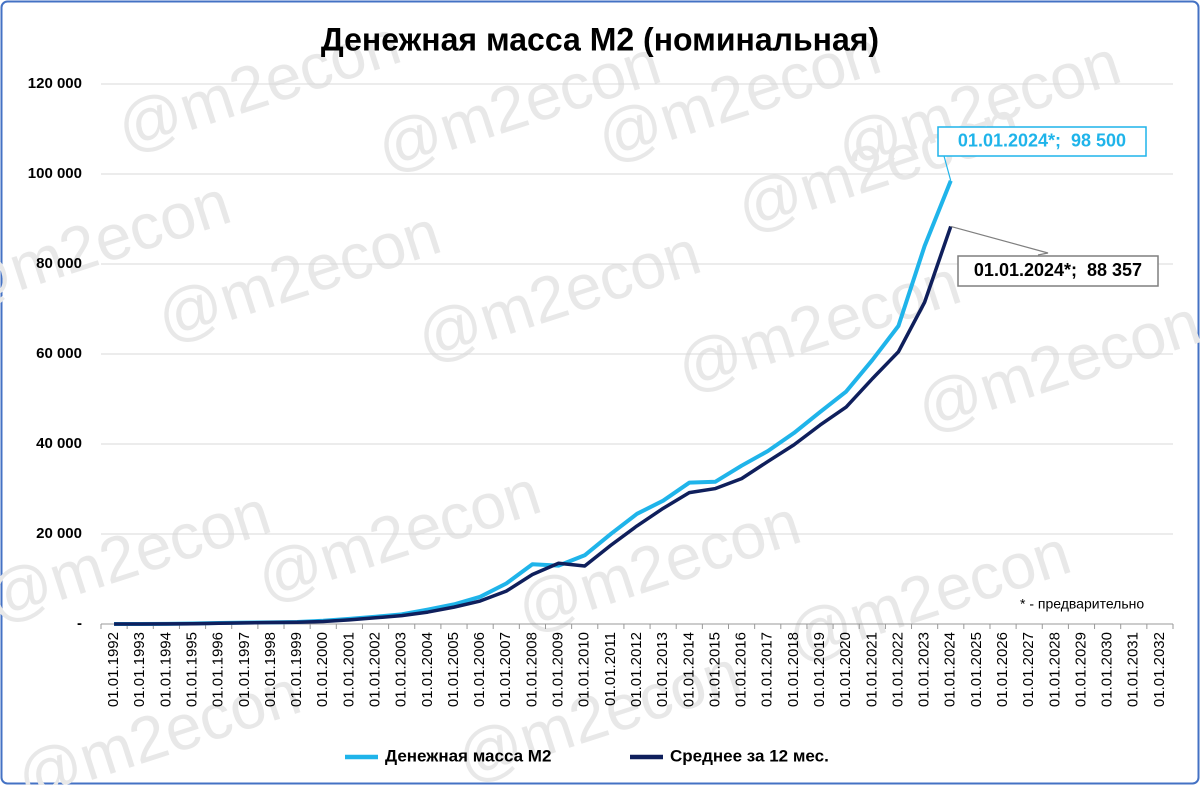 The height and width of the screenshot is (785, 1200). I want to click on legend-label: Денежная масса М2, so click(468, 755).